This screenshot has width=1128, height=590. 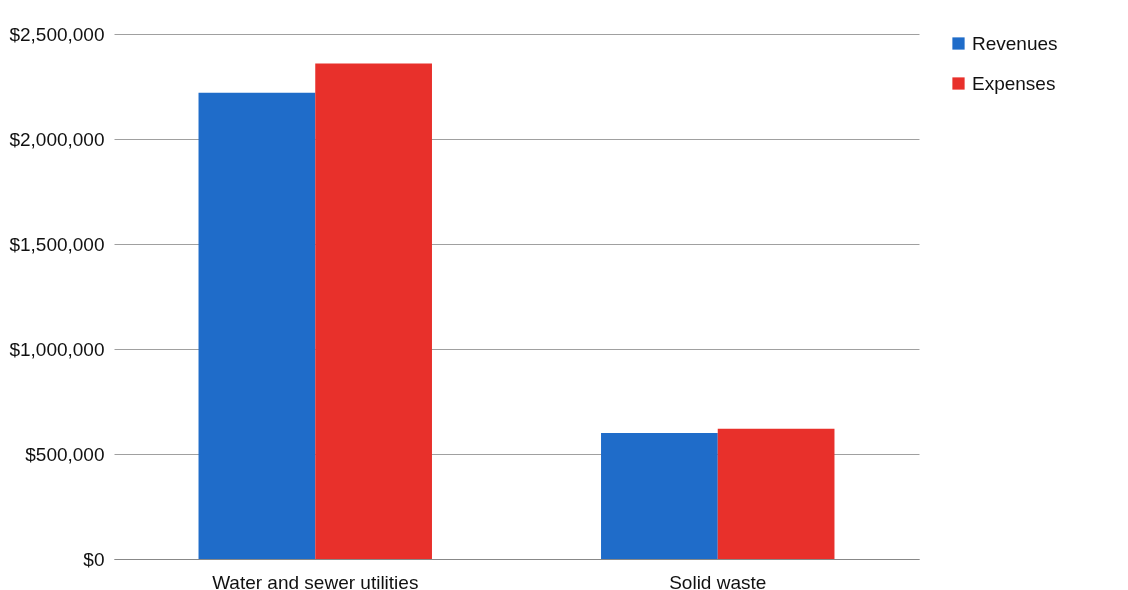 I want to click on y-tick-label: $0, so click(x=94, y=559).